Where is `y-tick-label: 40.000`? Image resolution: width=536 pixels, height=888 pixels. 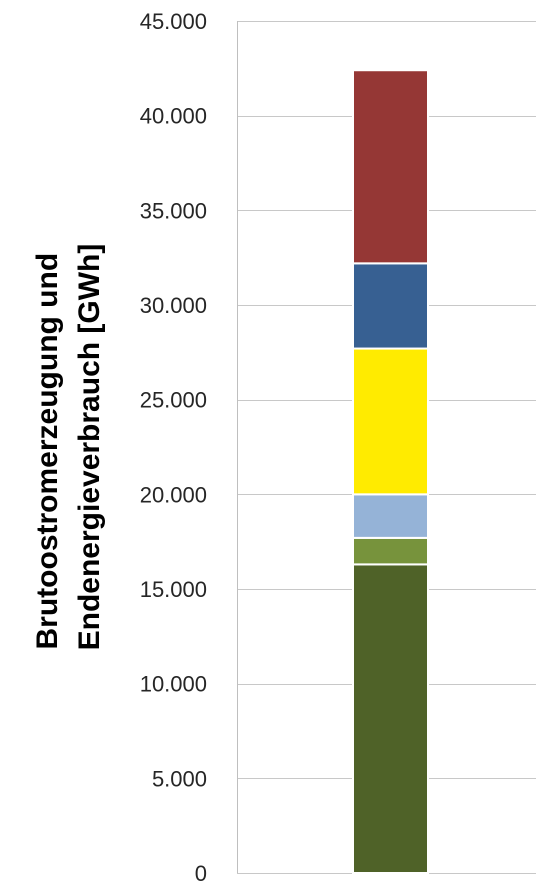
y-tick-label: 40.000 is located at coordinates (173, 116).